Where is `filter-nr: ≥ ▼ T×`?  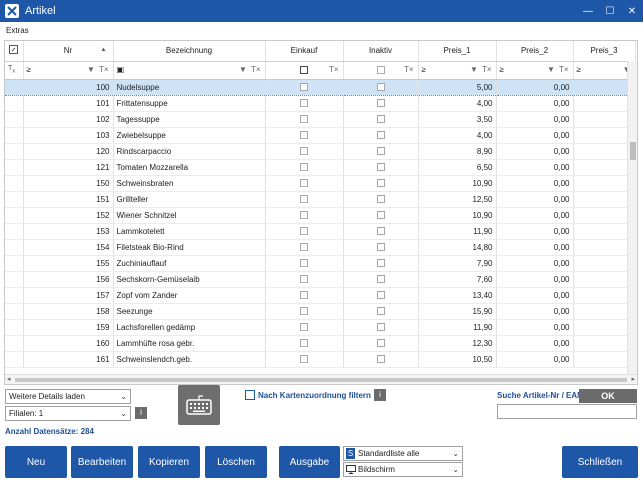
filter-nr: ≥ ▼ T× is located at coordinates (68, 70).